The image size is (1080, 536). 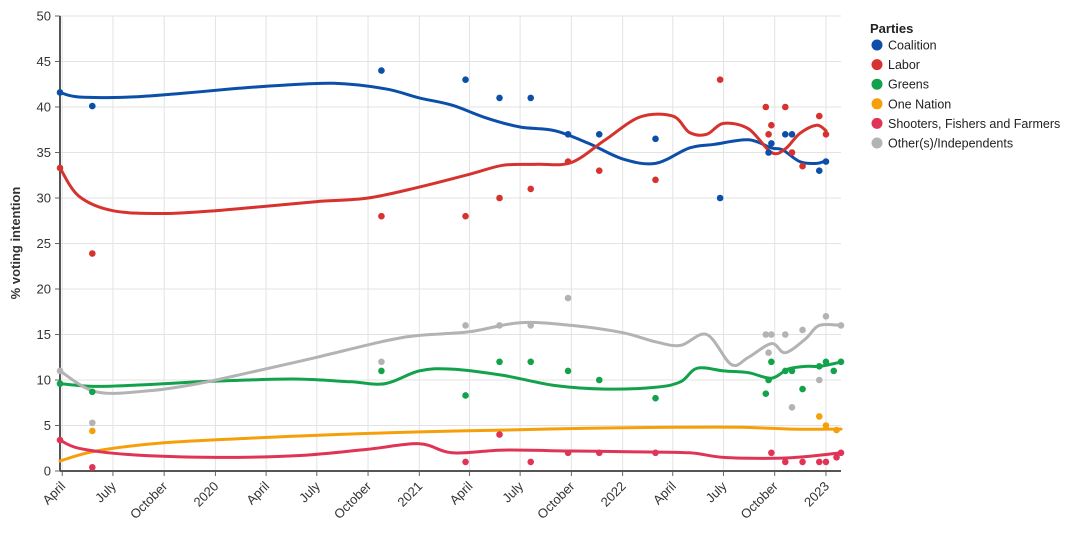 I want to click on one-nation-legend-marker, so click(x=877, y=104).